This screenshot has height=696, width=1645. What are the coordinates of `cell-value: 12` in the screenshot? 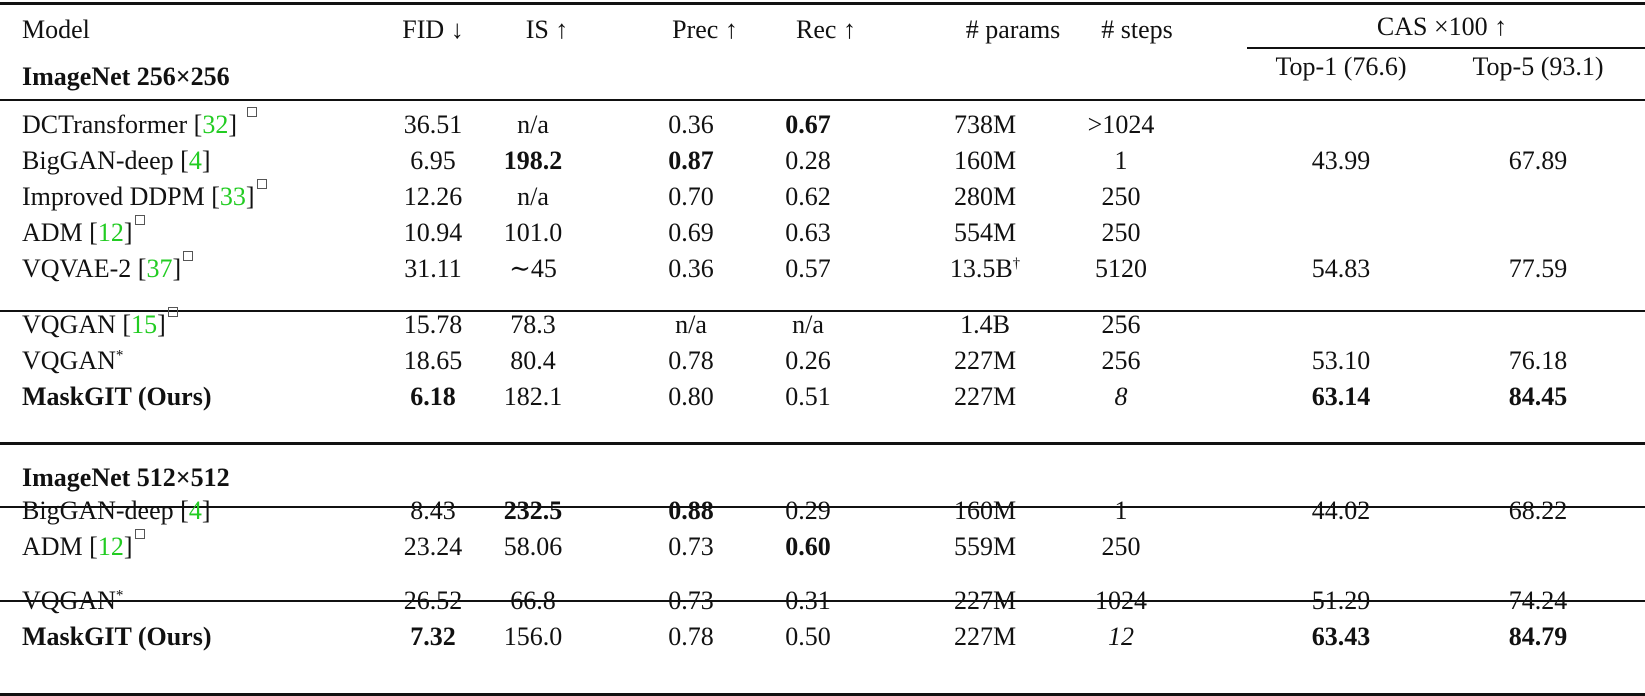 It's located at (1121, 636).